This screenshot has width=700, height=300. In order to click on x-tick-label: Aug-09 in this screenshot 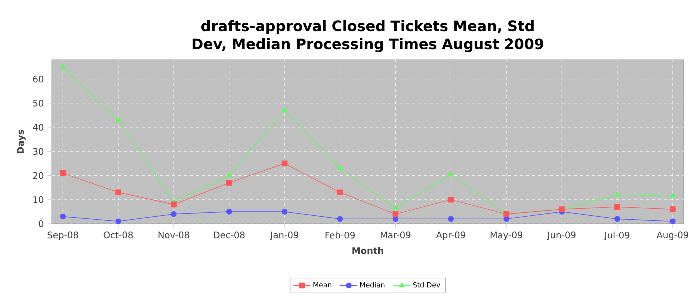, I will do `click(672, 236)`.